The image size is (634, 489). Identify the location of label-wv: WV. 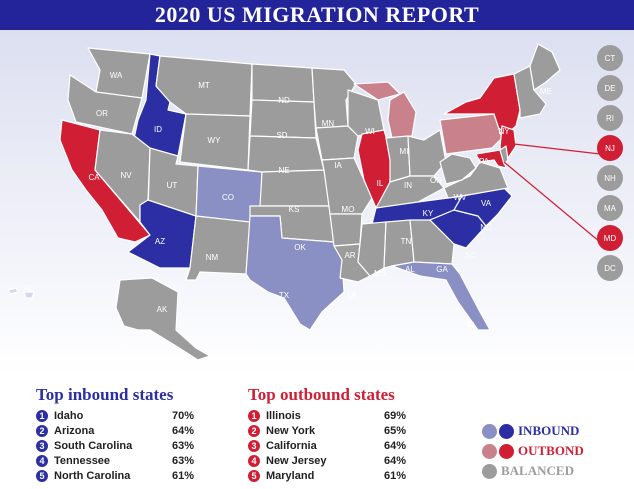
(461, 197).